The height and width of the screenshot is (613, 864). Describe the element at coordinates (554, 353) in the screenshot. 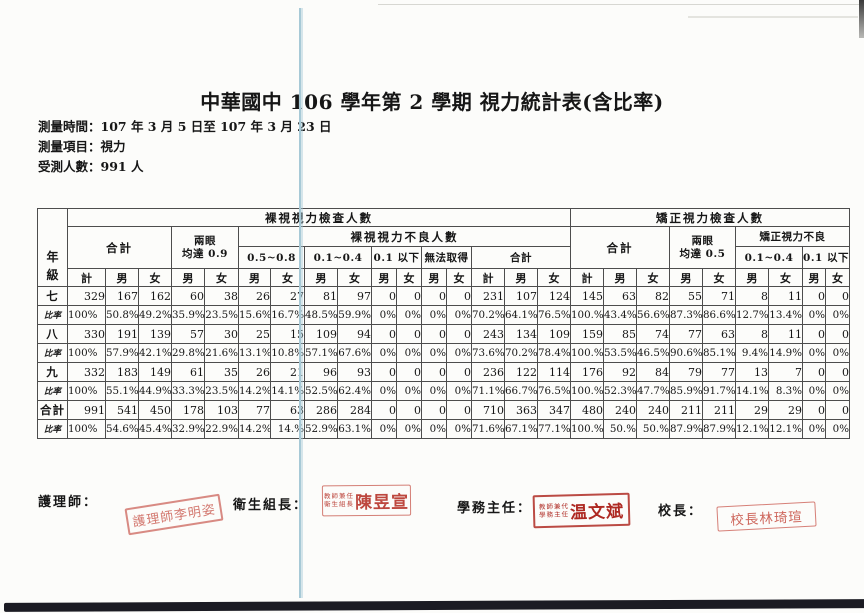

I see `table-cell: 78.4%` at that location.